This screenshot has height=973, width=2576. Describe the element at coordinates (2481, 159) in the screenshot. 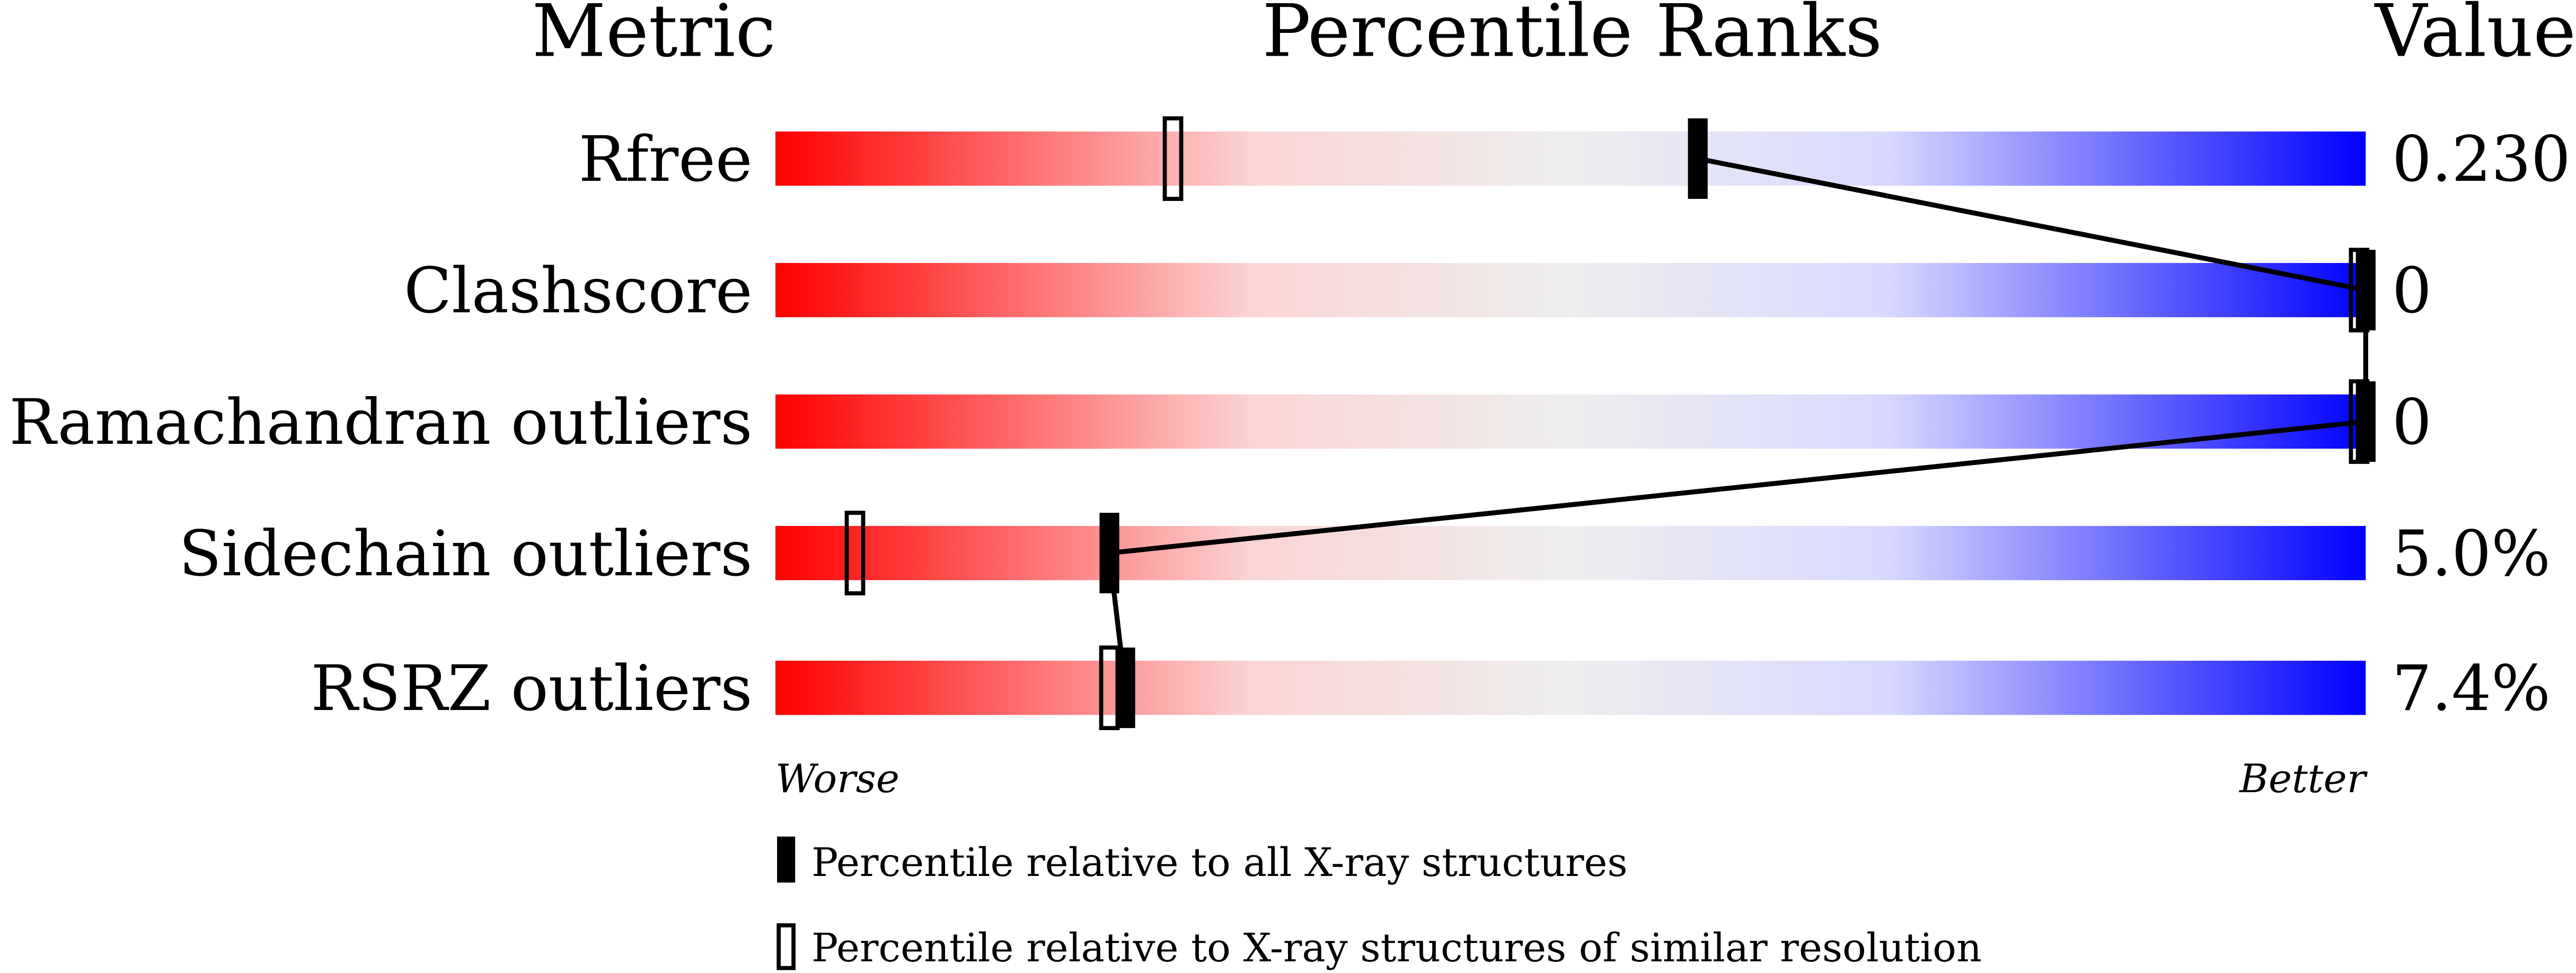

I see `metric-value: 0.230` at that location.